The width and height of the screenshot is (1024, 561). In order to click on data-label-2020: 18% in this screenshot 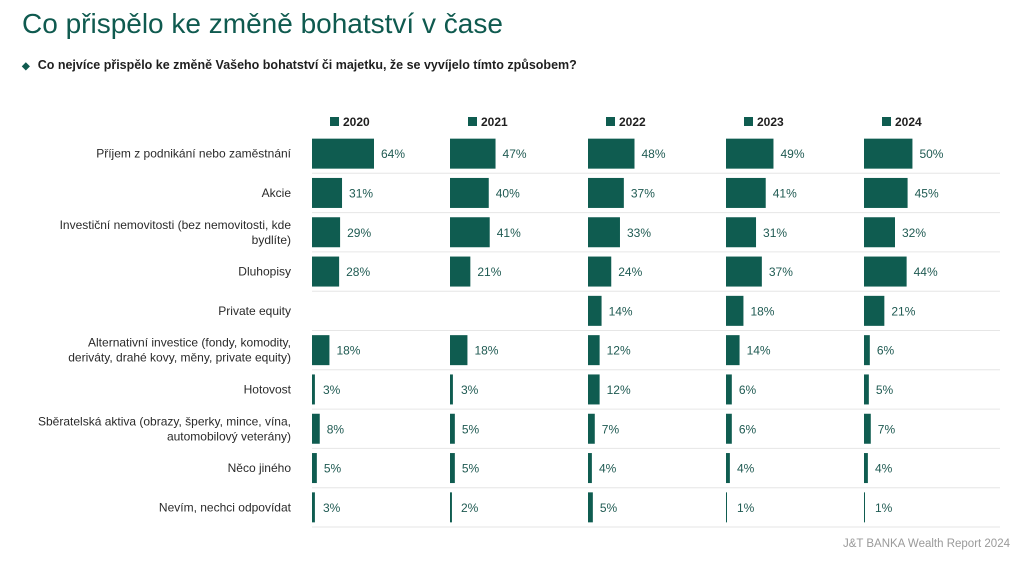, I will do `click(348, 351)`.